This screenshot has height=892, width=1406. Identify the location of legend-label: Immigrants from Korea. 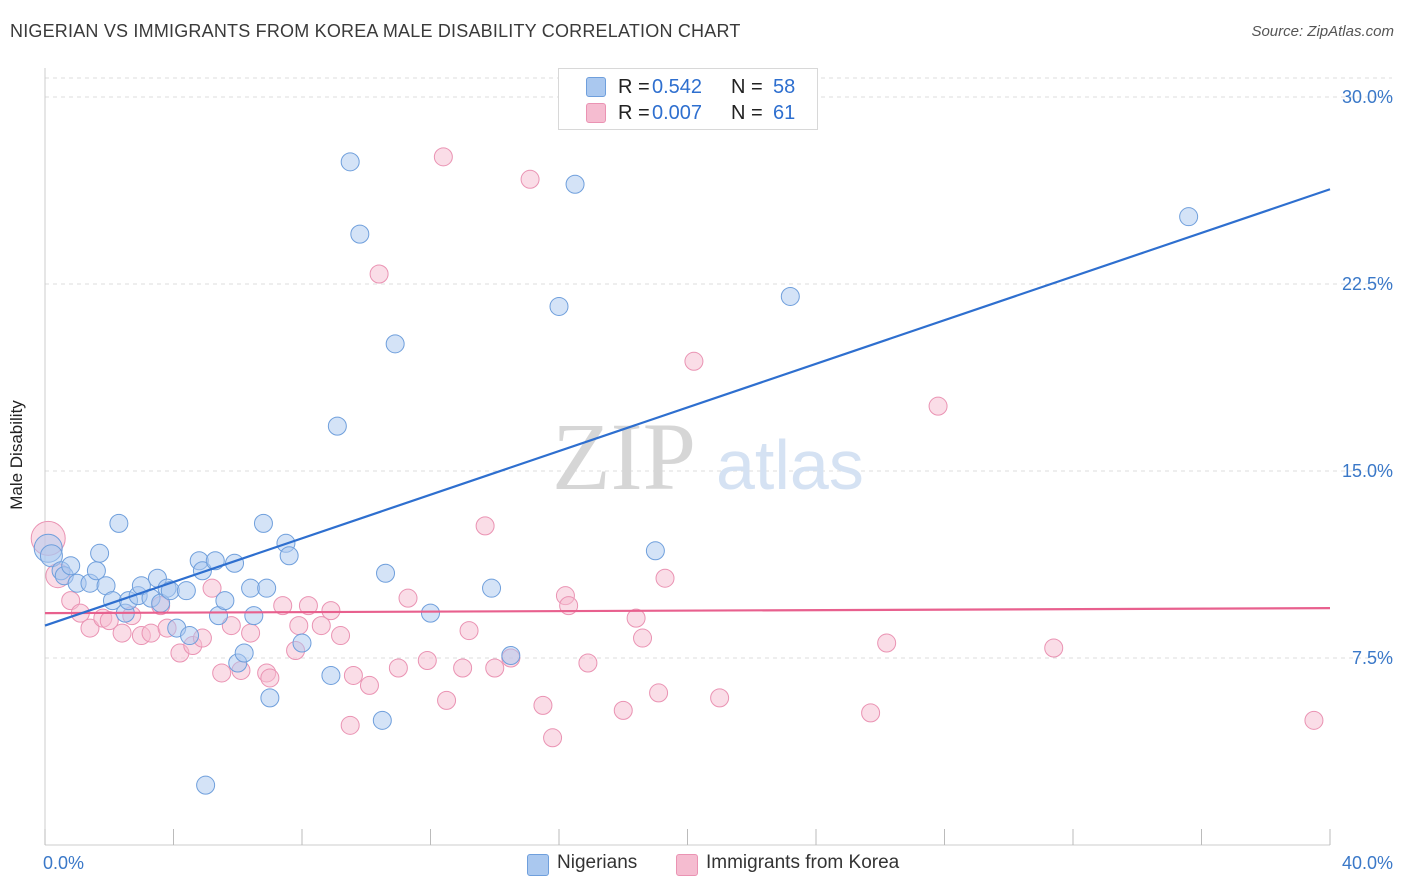
(803, 862).